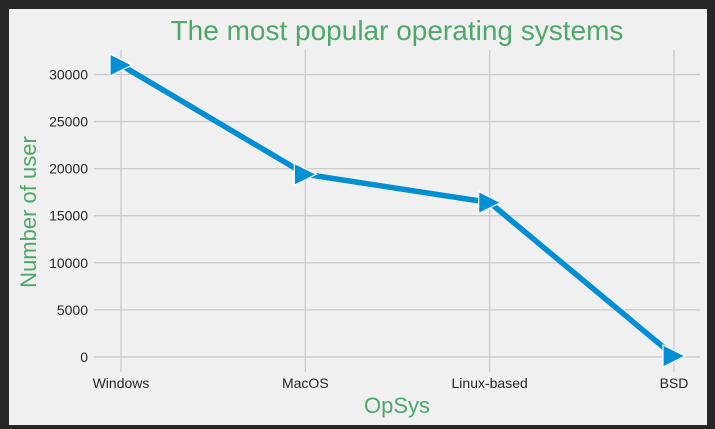  What do you see at coordinates (490, 383) in the screenshot?
I see `x-tick-label: Linux-based` at bounding box center [490, 383].